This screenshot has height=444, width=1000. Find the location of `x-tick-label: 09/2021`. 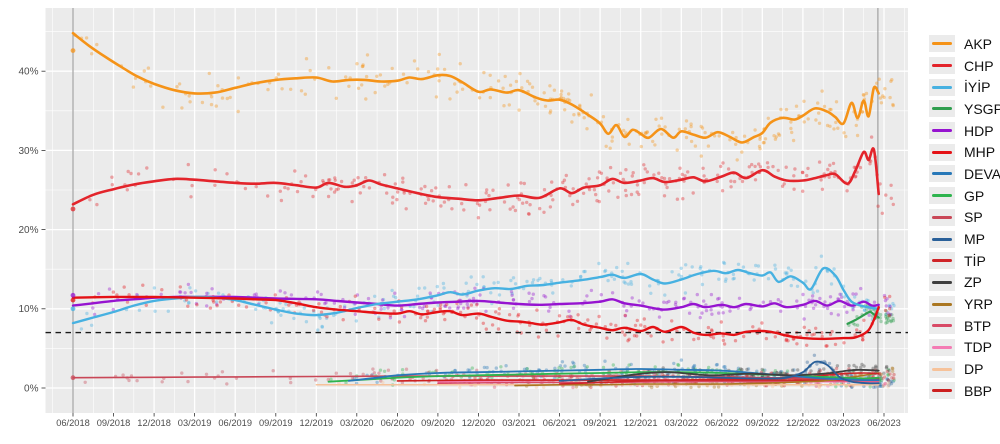

x-tick-label: 09/2021 is located at coordinates (600, 423).